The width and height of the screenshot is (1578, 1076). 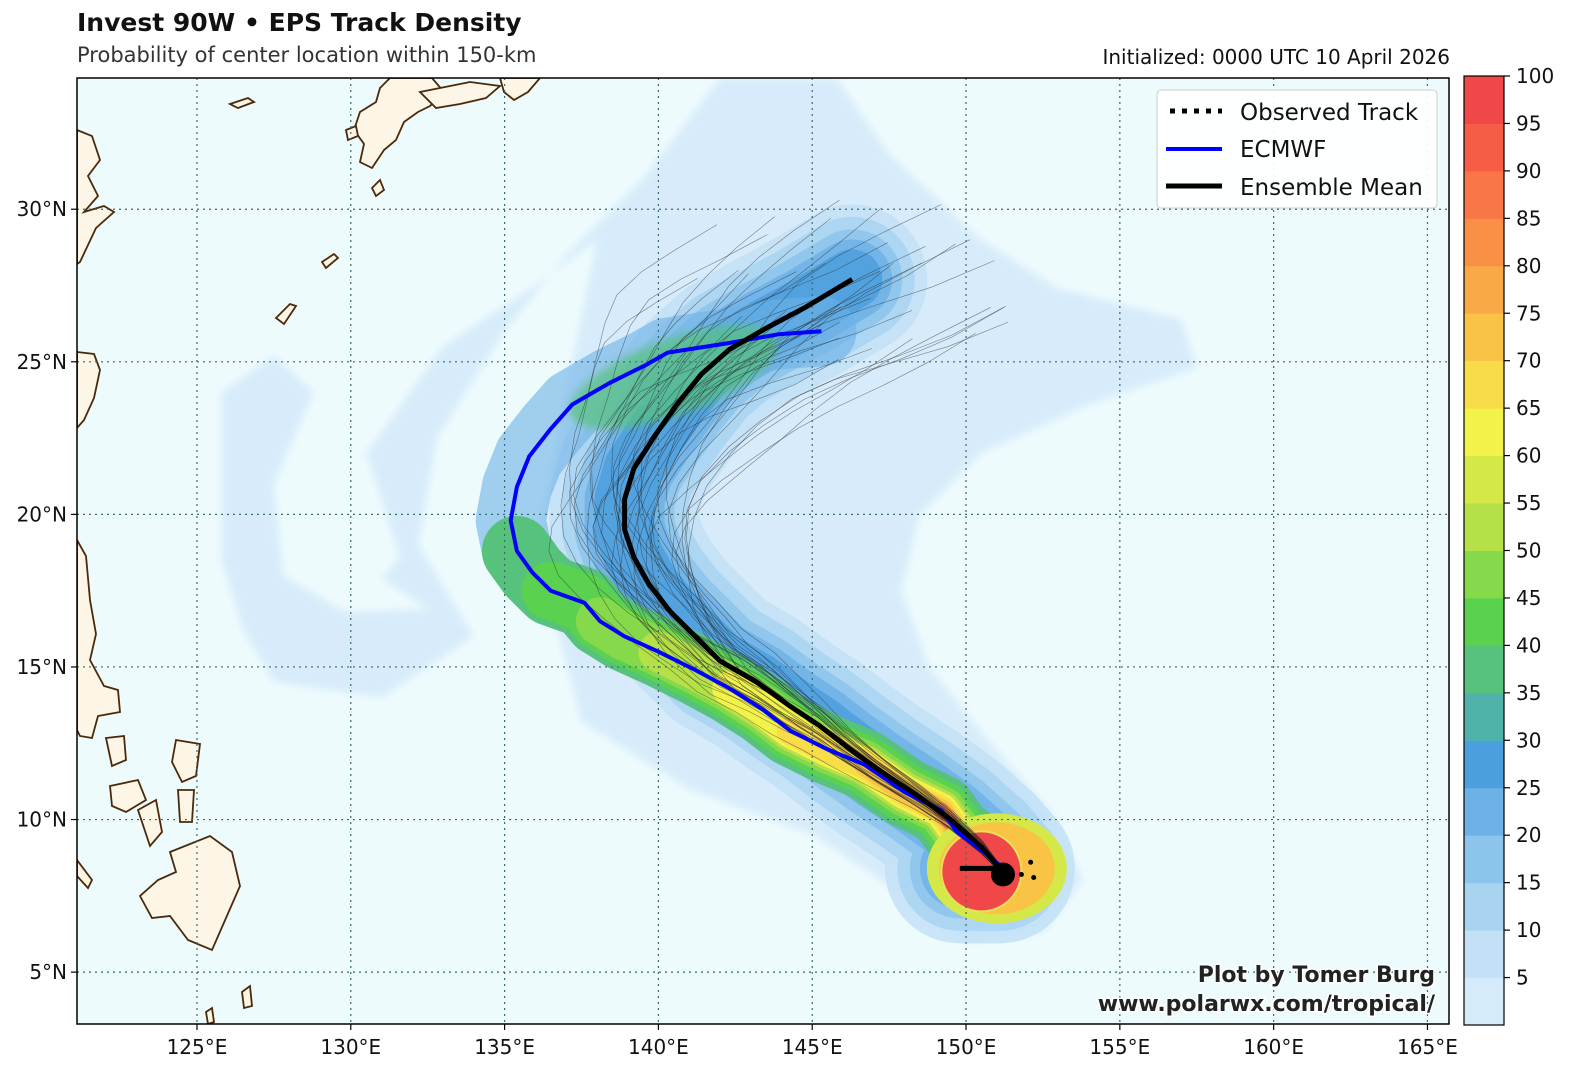 I want to click on y-tick-label: 5°N, so click(x=48, y=972).